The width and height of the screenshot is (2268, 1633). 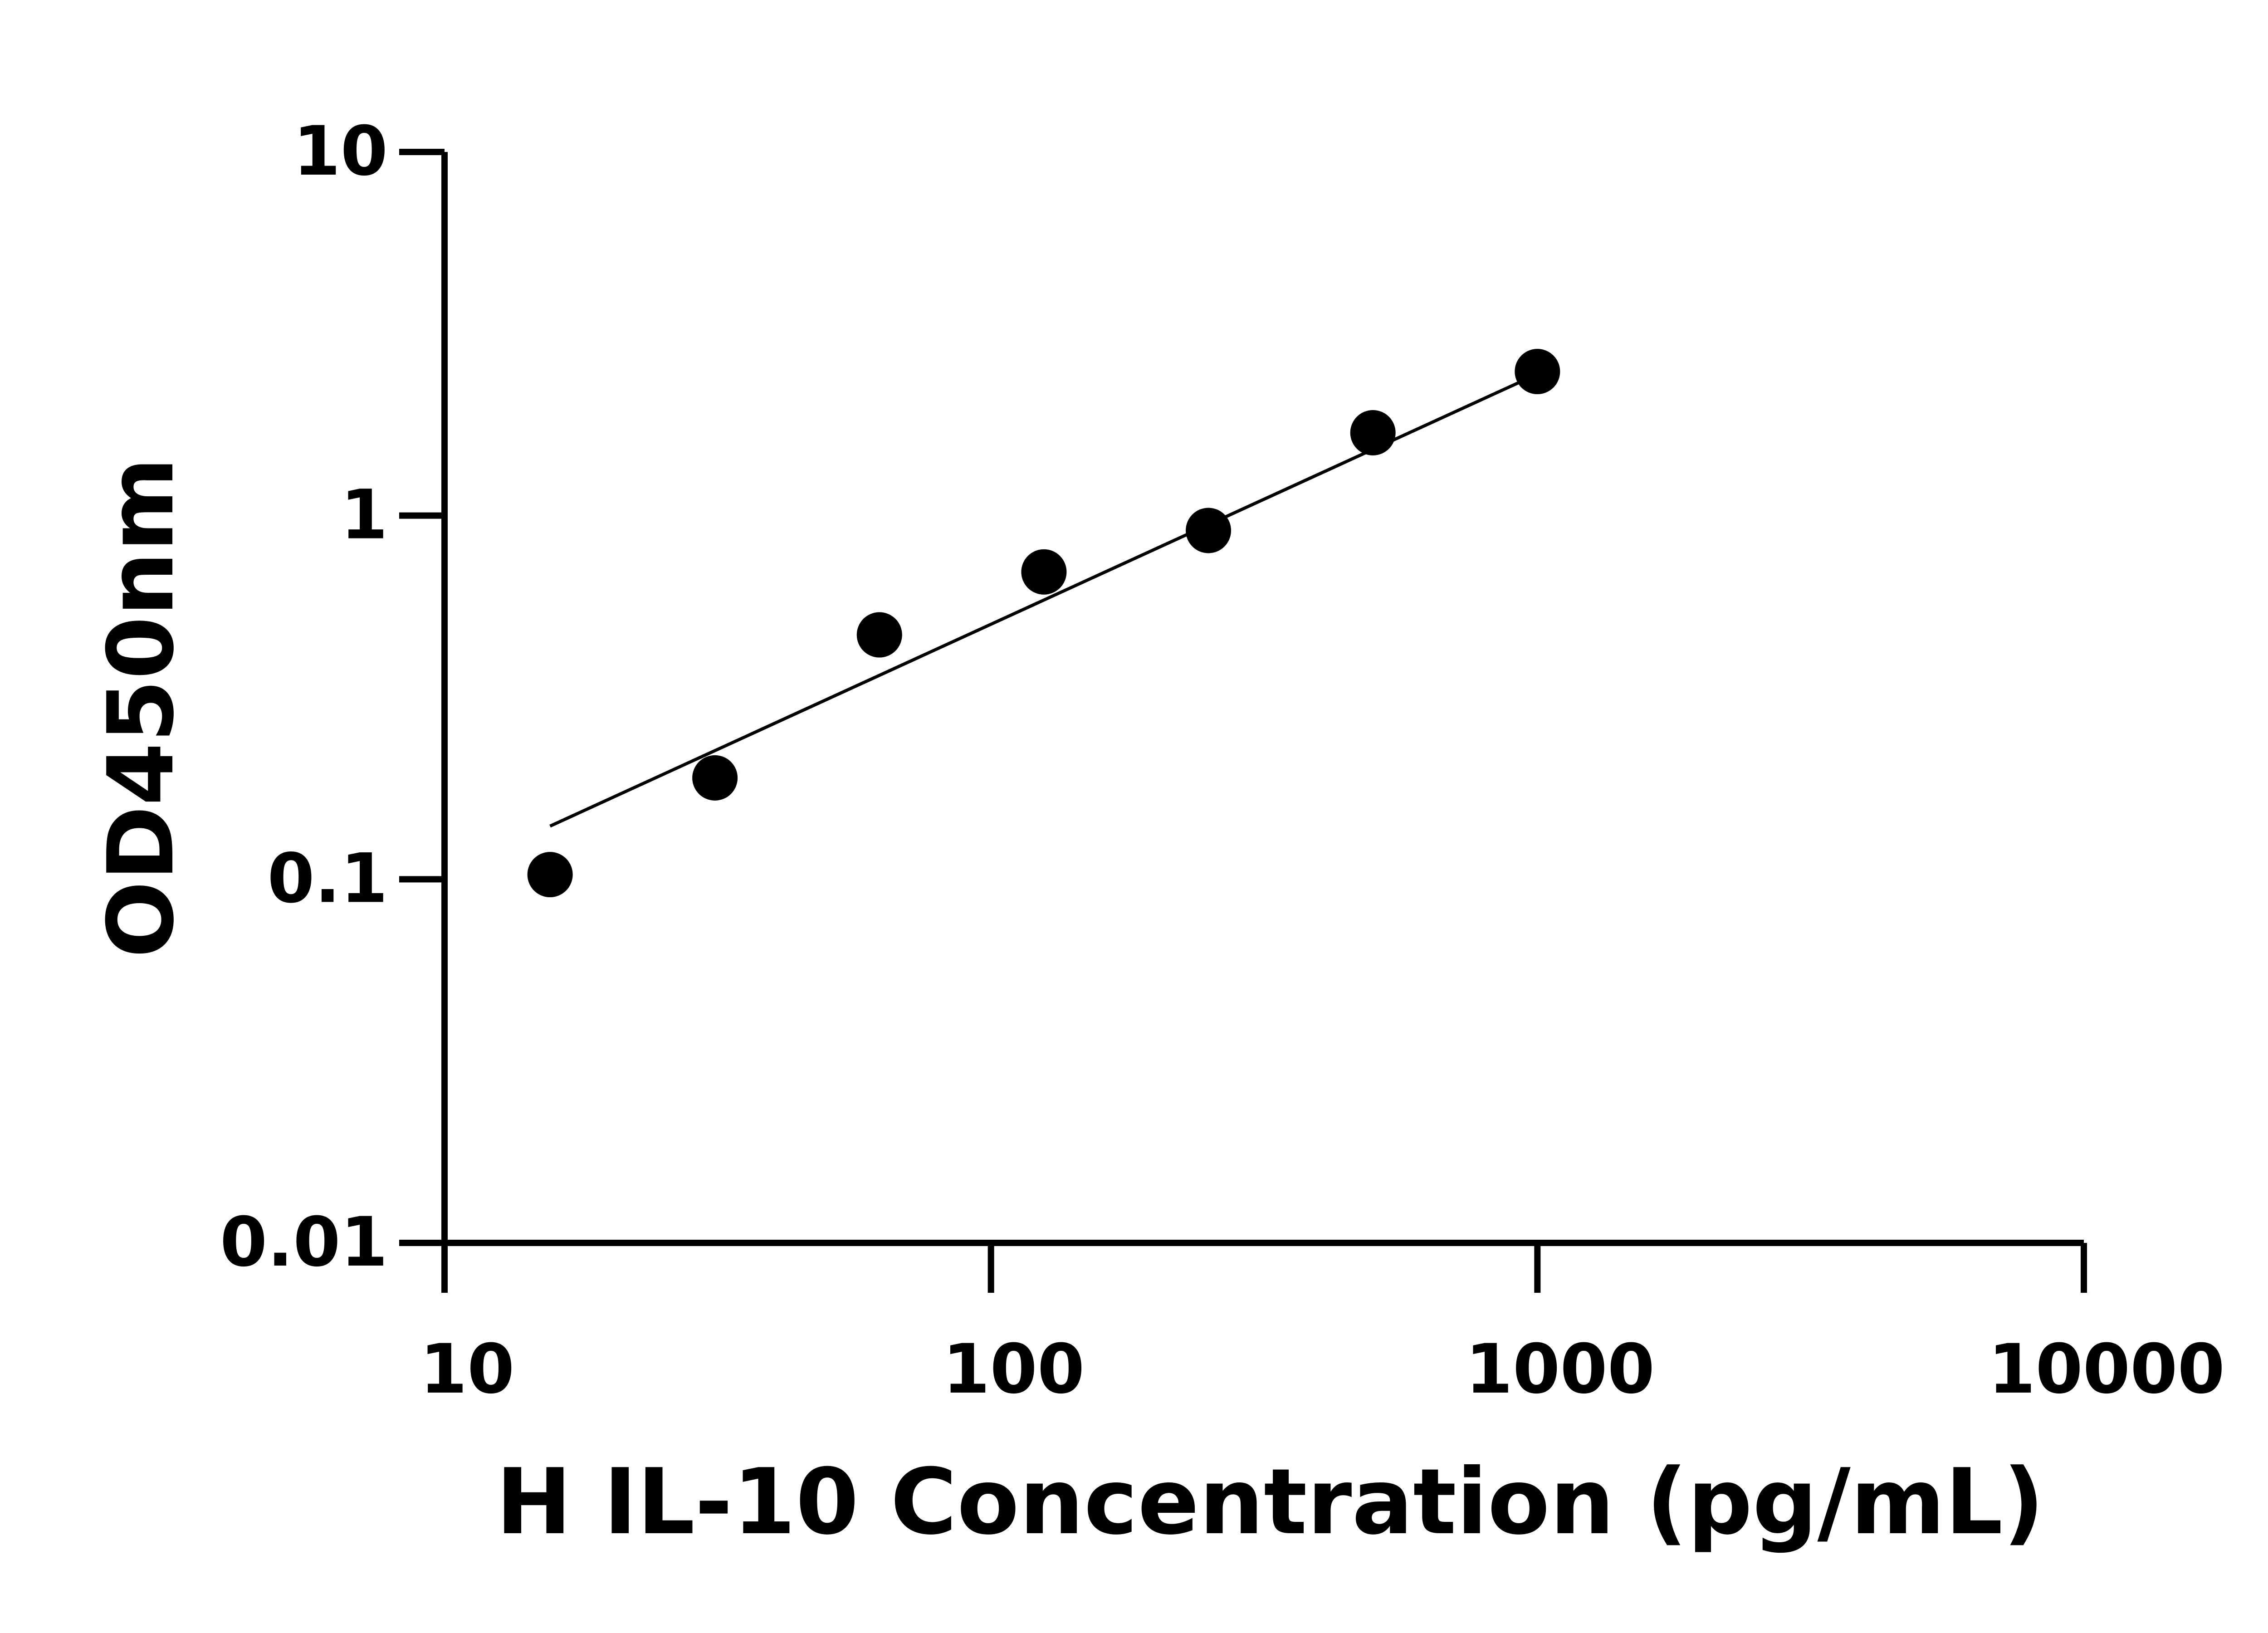 I want to click on x-tick-label: 100, so click(x=1014, y=1369).